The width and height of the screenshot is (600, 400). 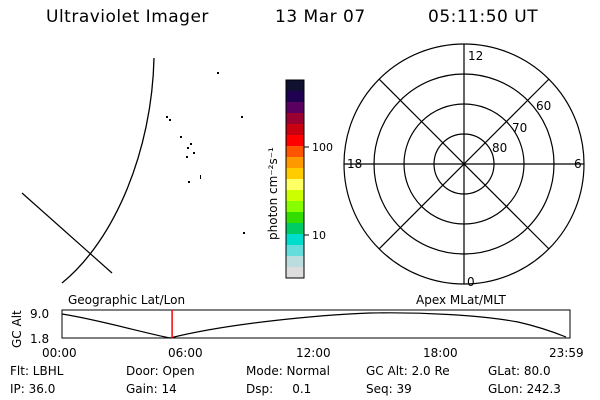 What do you see at coordinates (389, 389) in the screenshot?
I see `info-seq: Seq: 39` at bounding box center [389, 389].